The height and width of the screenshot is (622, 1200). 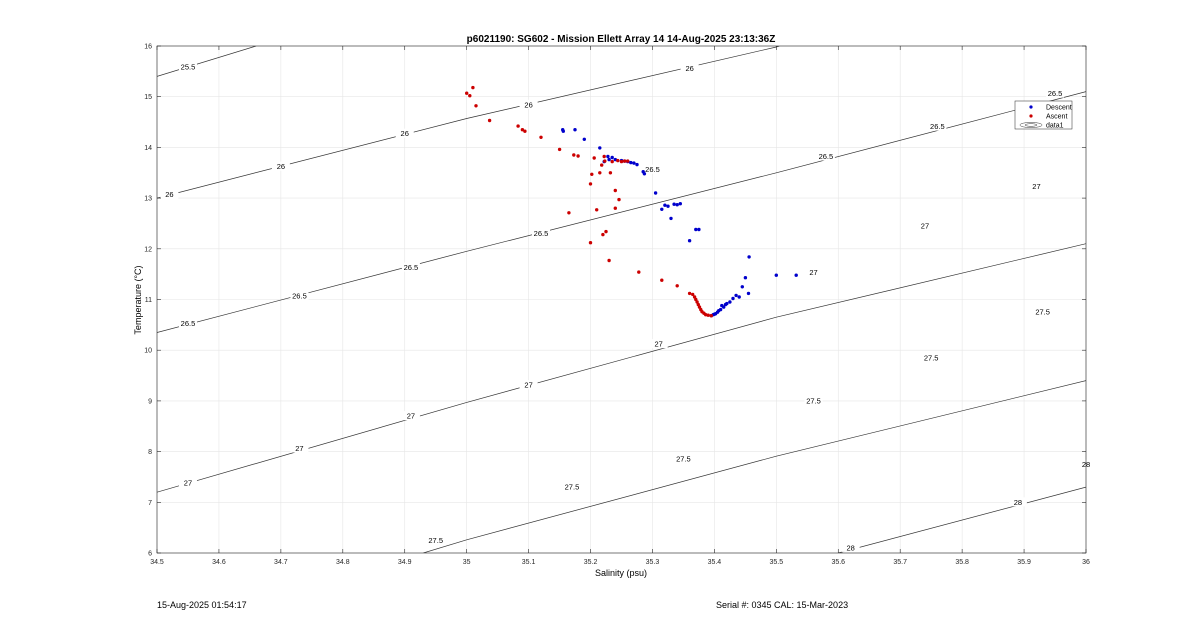 What do you see at coordinates (148, 148) in the screenshot?
I see `y-tick-label: 14` at bounding box center [148, 148].